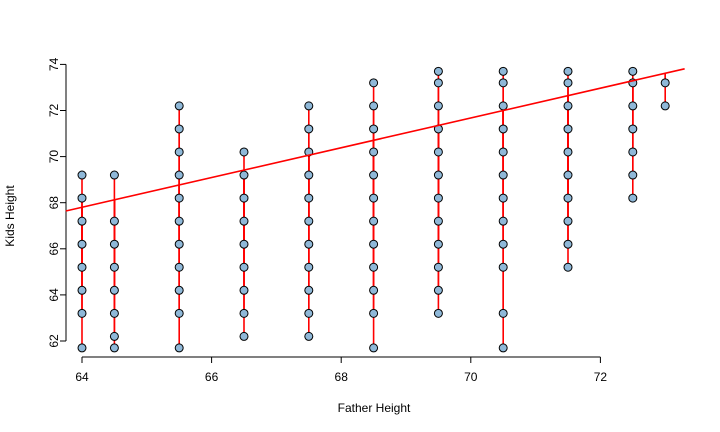 This screenshot has height=432, width=720. Describe the element at coordinates (54, 295) in the screenshot. I see `y-tick-label: 64` at that location.